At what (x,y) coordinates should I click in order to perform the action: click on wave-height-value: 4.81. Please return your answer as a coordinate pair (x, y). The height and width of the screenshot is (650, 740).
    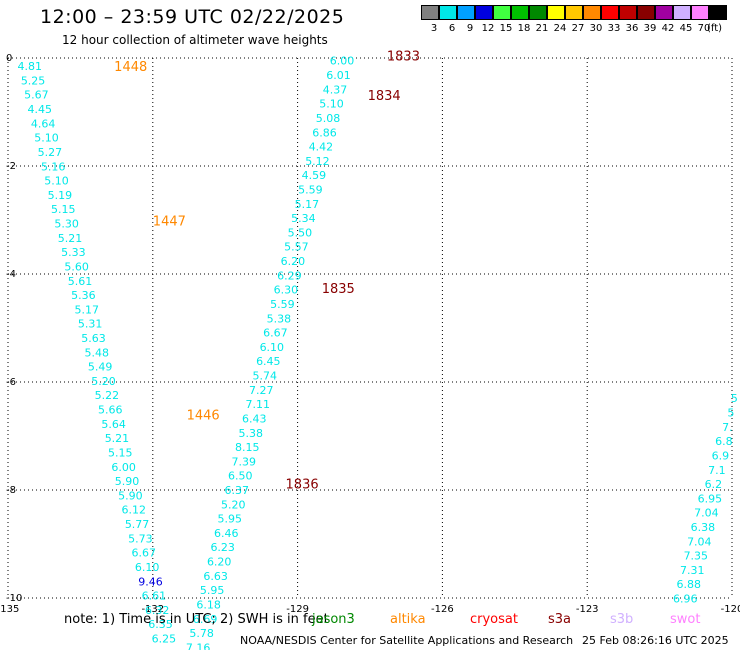
    Looking at the image, I should click on (29, 66).